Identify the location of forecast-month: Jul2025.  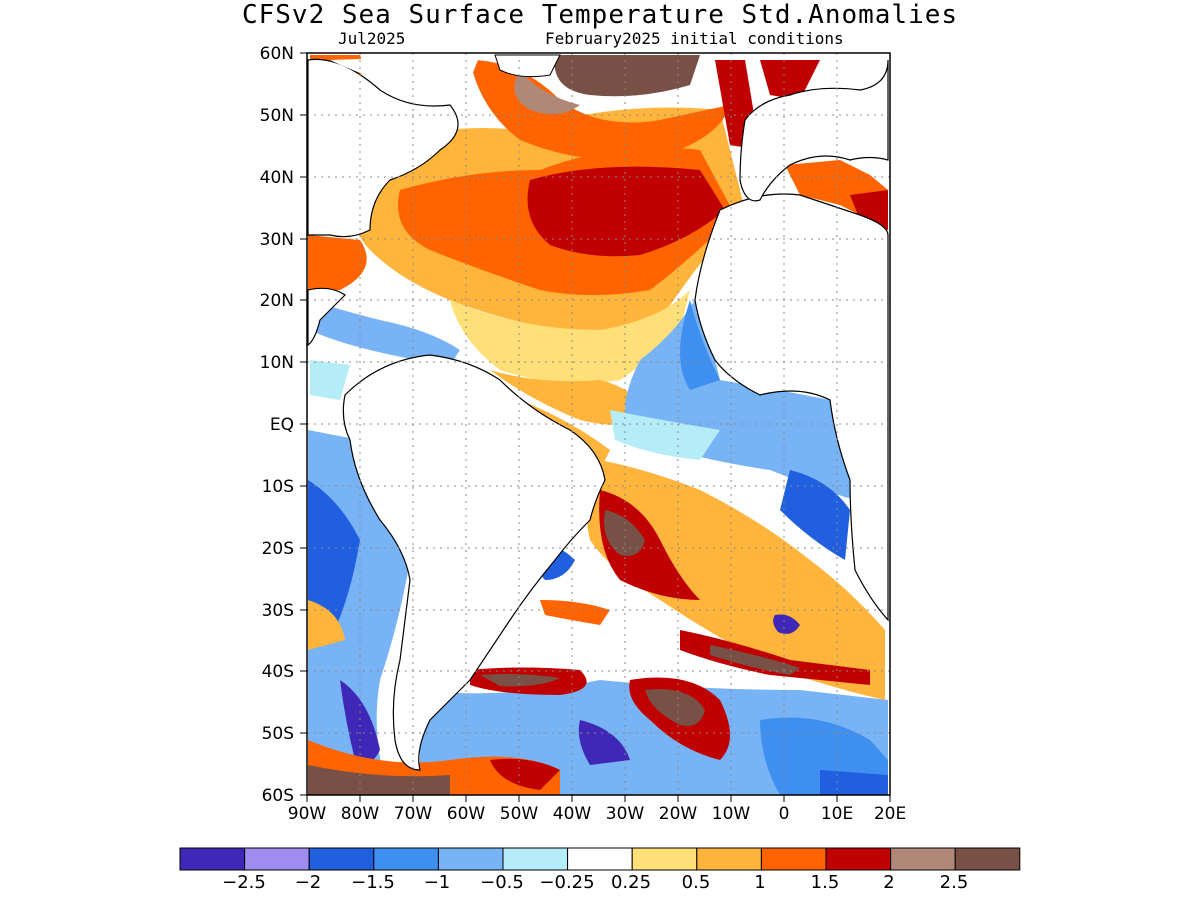
(372, 38).